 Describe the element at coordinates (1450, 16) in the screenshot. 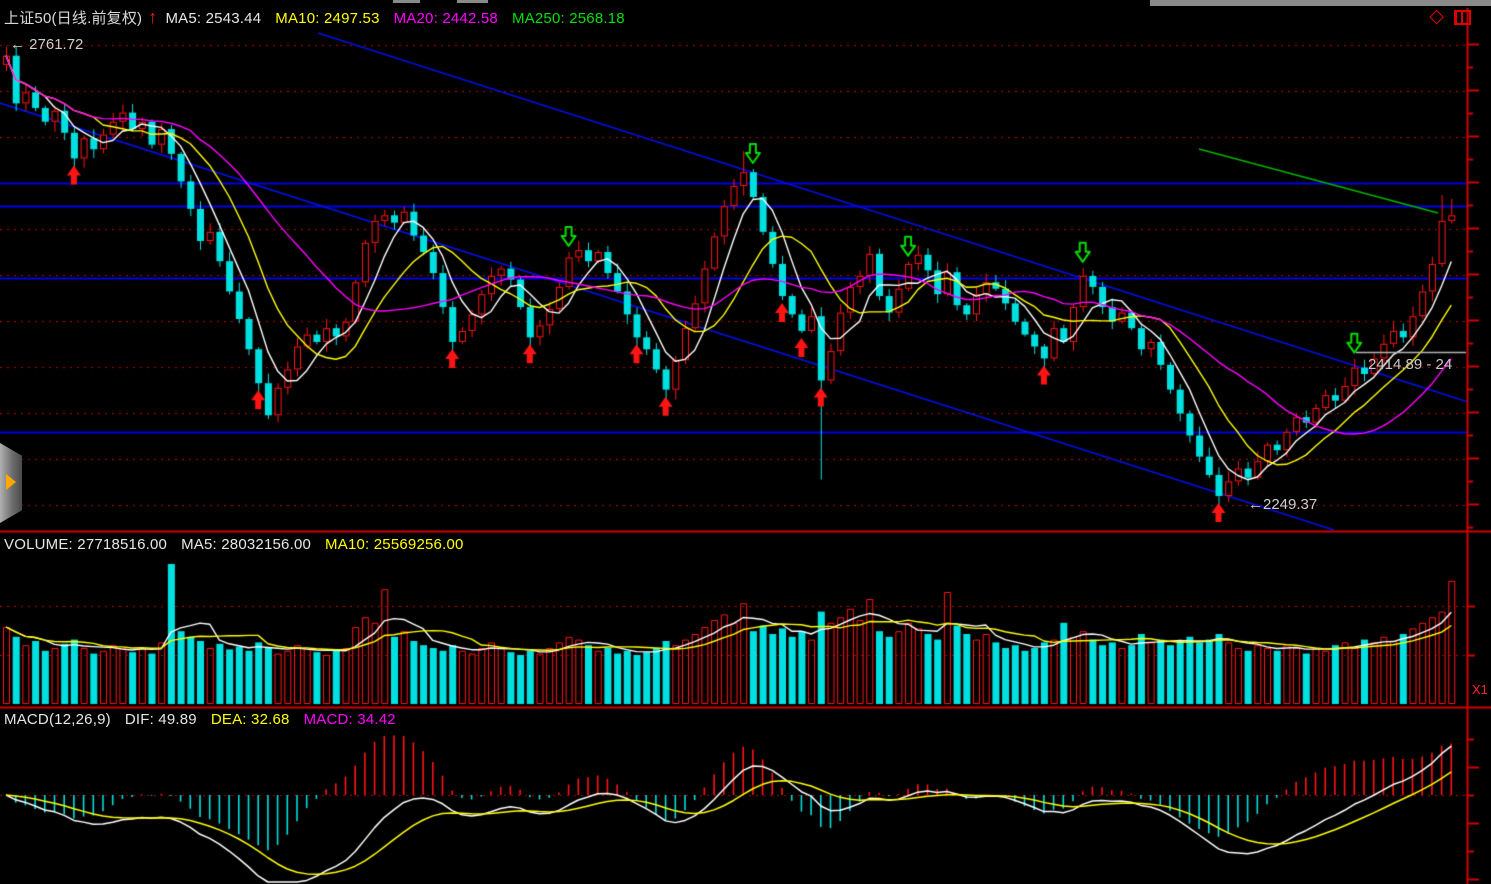

I see `chart-toolbar: ◇` at that location.